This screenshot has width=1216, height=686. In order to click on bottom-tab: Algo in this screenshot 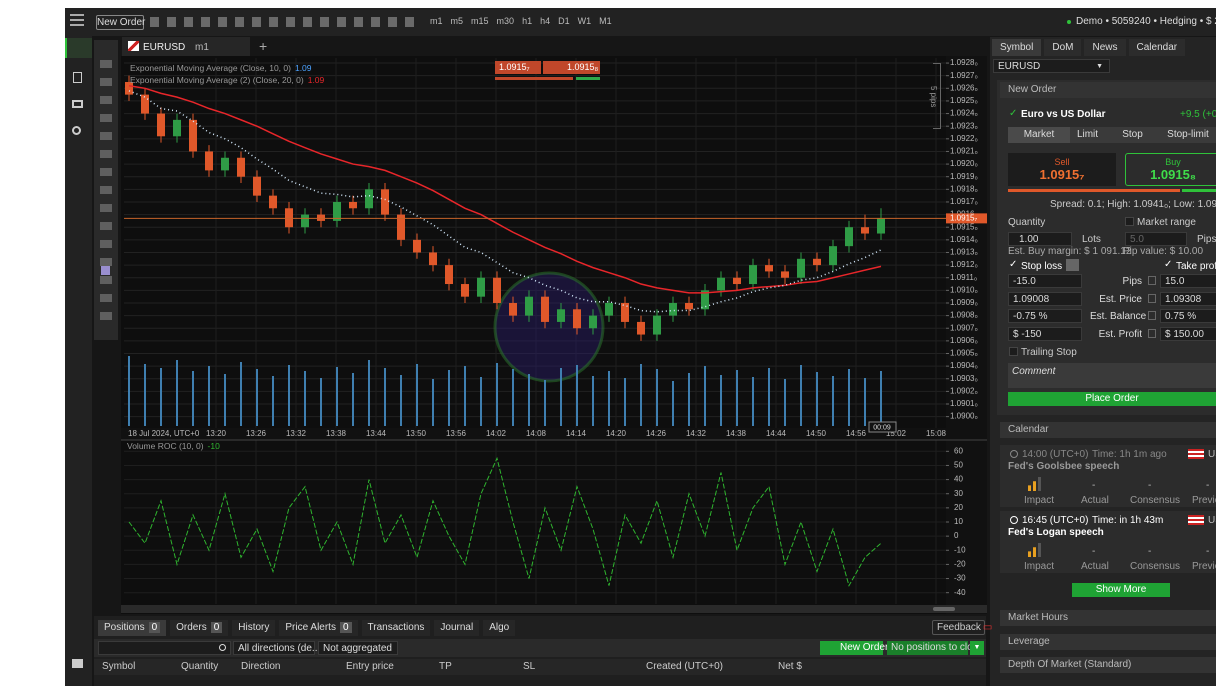, I will do `click(499, 628)`.